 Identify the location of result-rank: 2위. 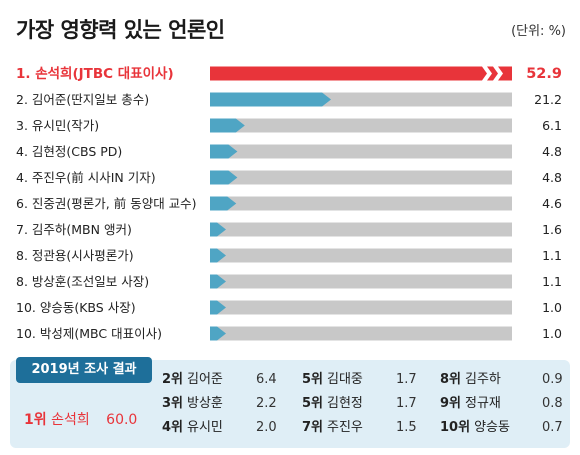
(173, 379).